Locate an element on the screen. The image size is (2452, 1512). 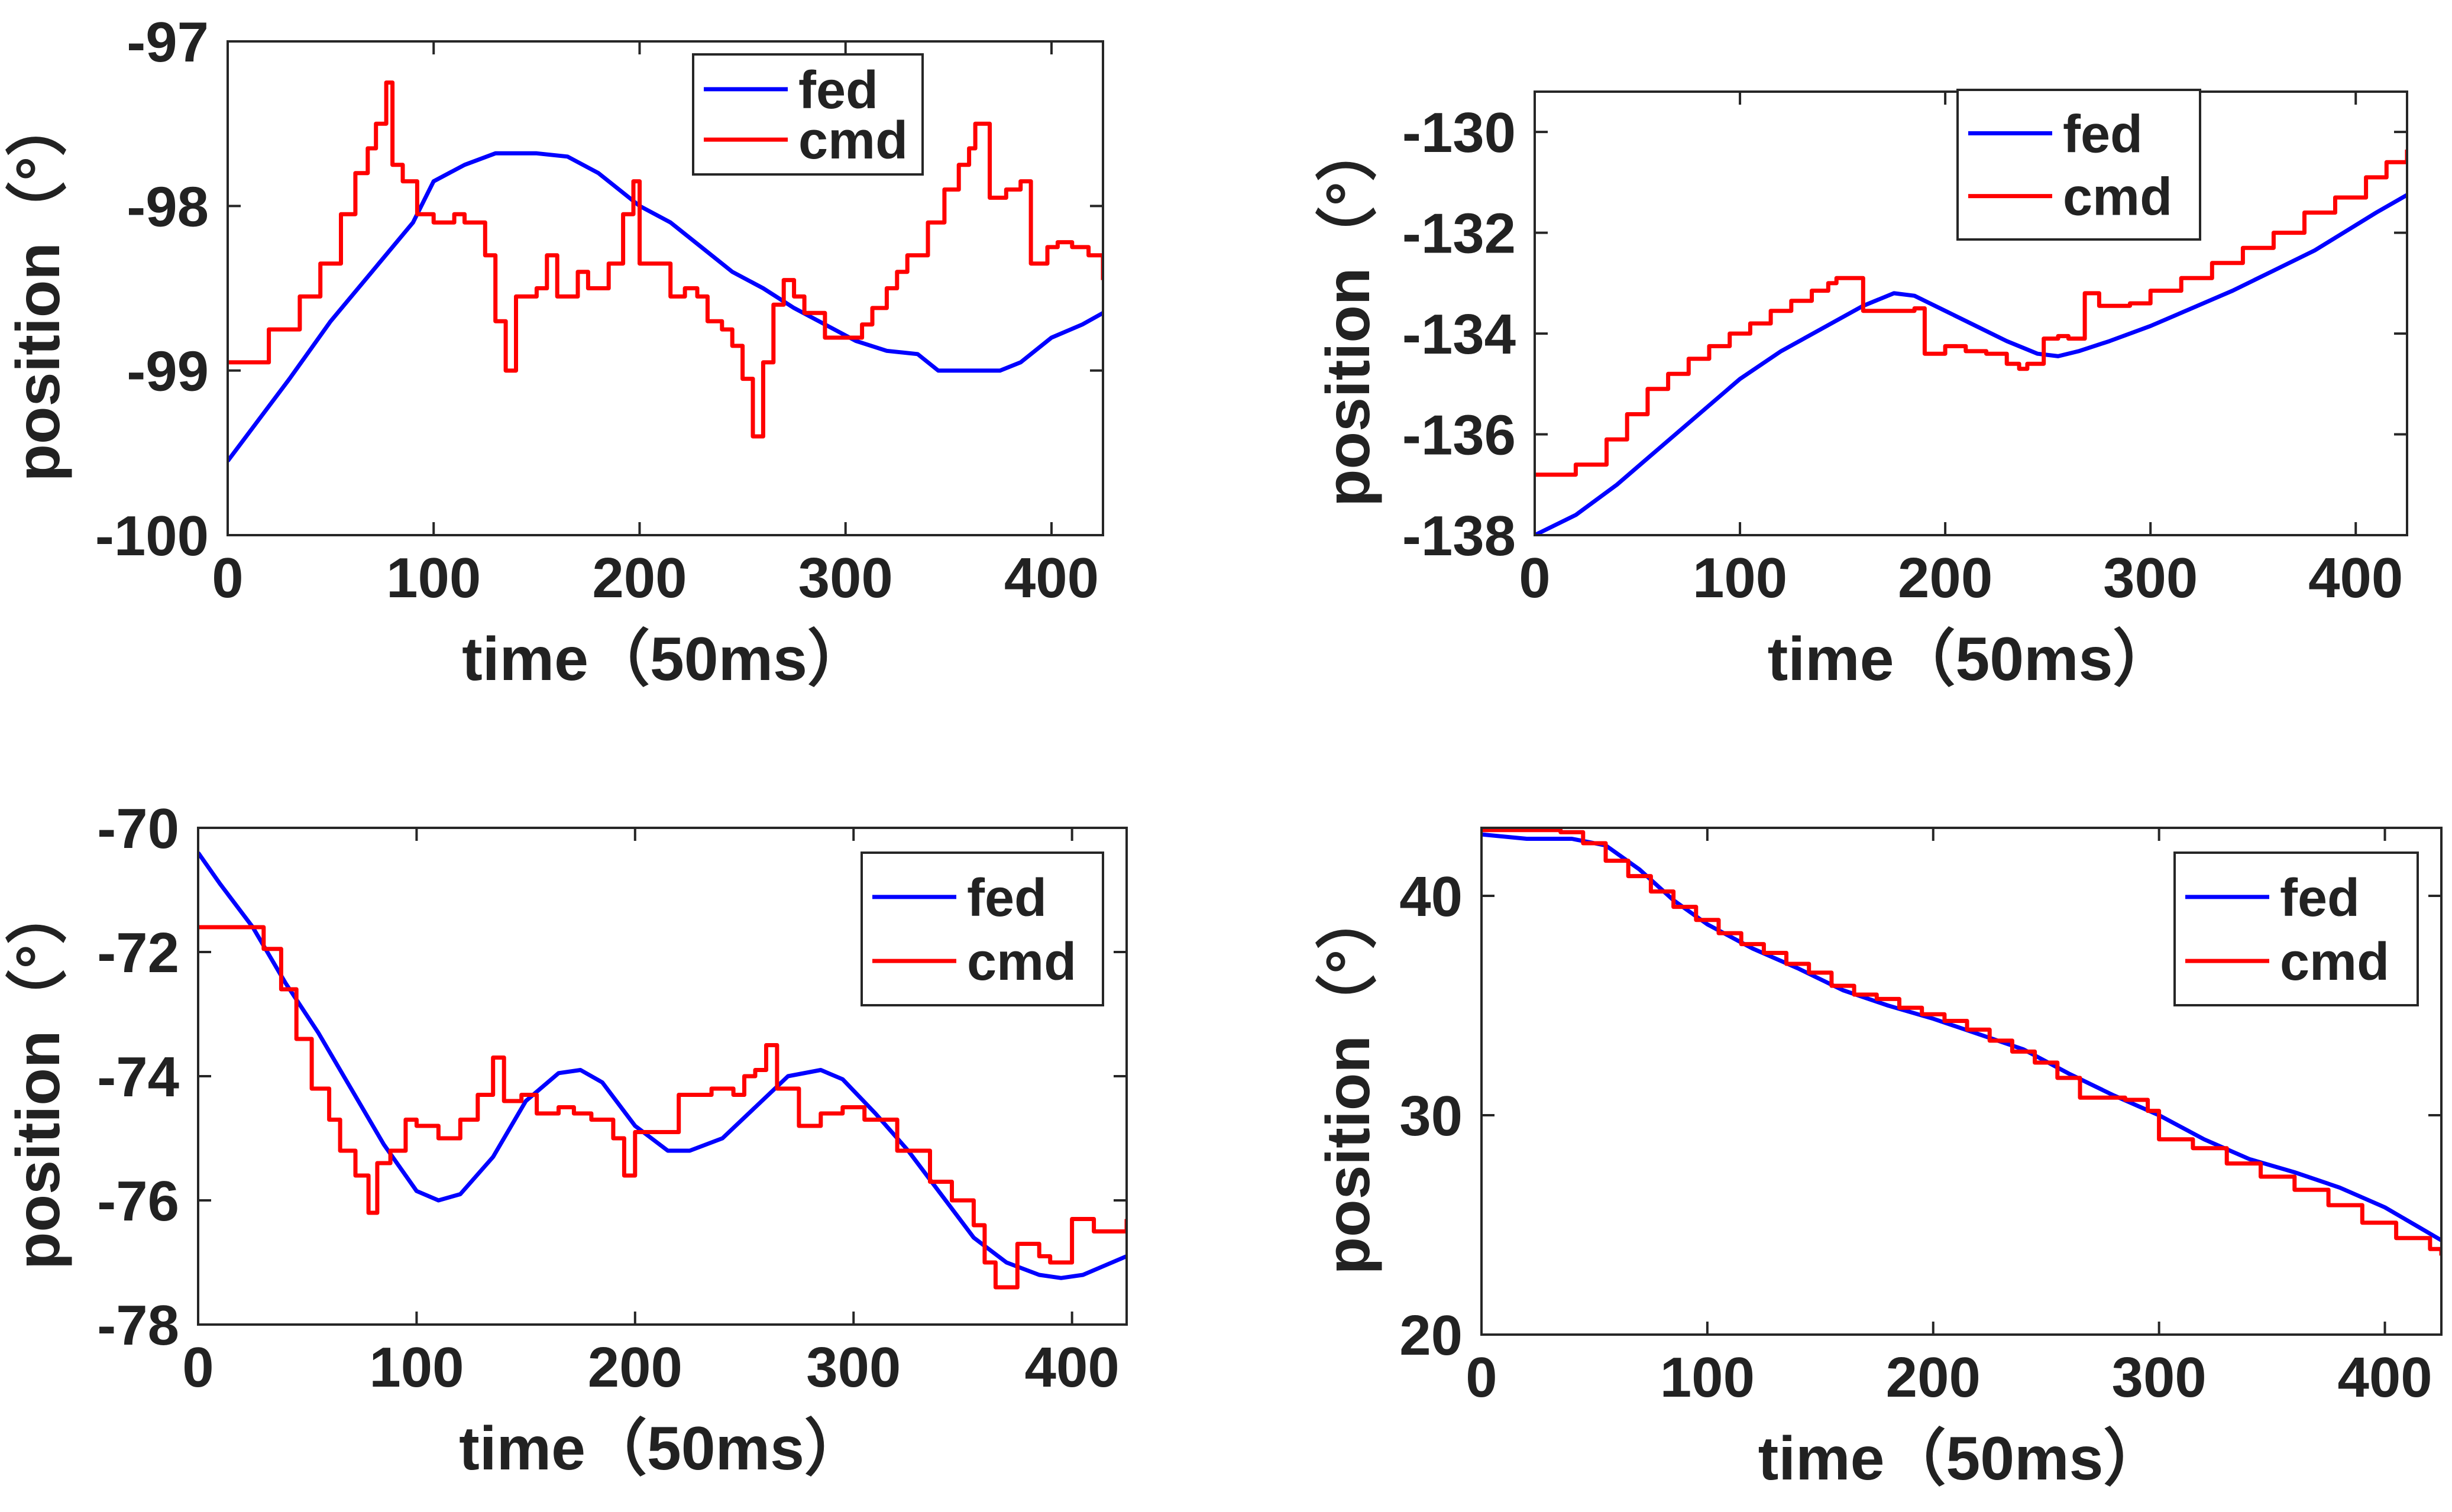
y-tick-label: 20 is located at coordinates (1431, 1335).